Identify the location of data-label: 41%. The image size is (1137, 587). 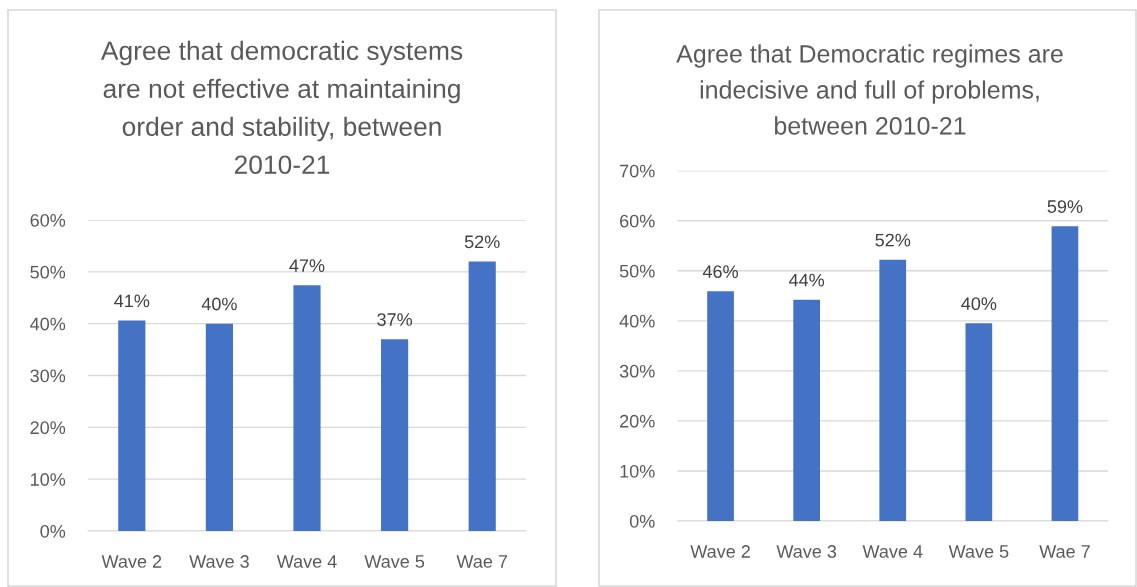
(132, 301).